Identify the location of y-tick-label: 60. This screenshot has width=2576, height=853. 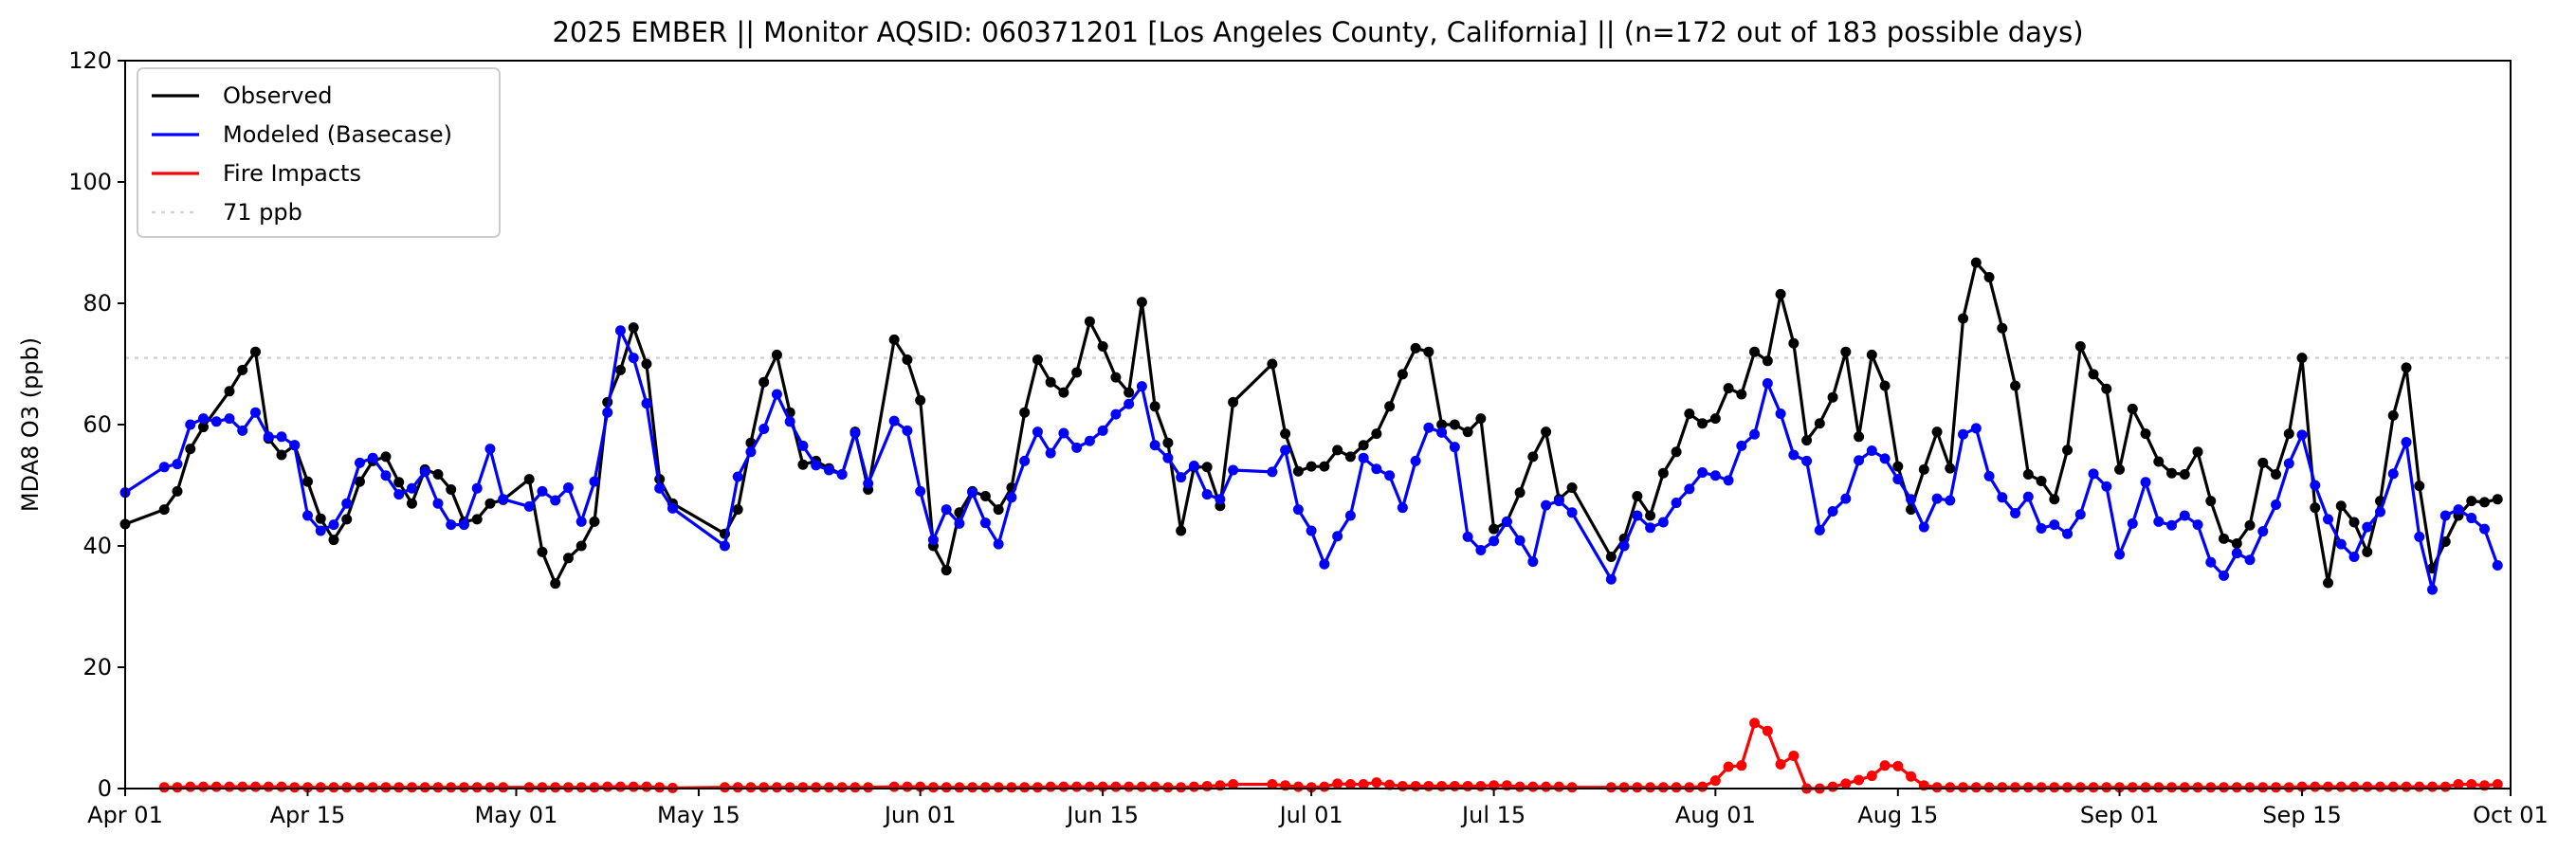
(97, 424).